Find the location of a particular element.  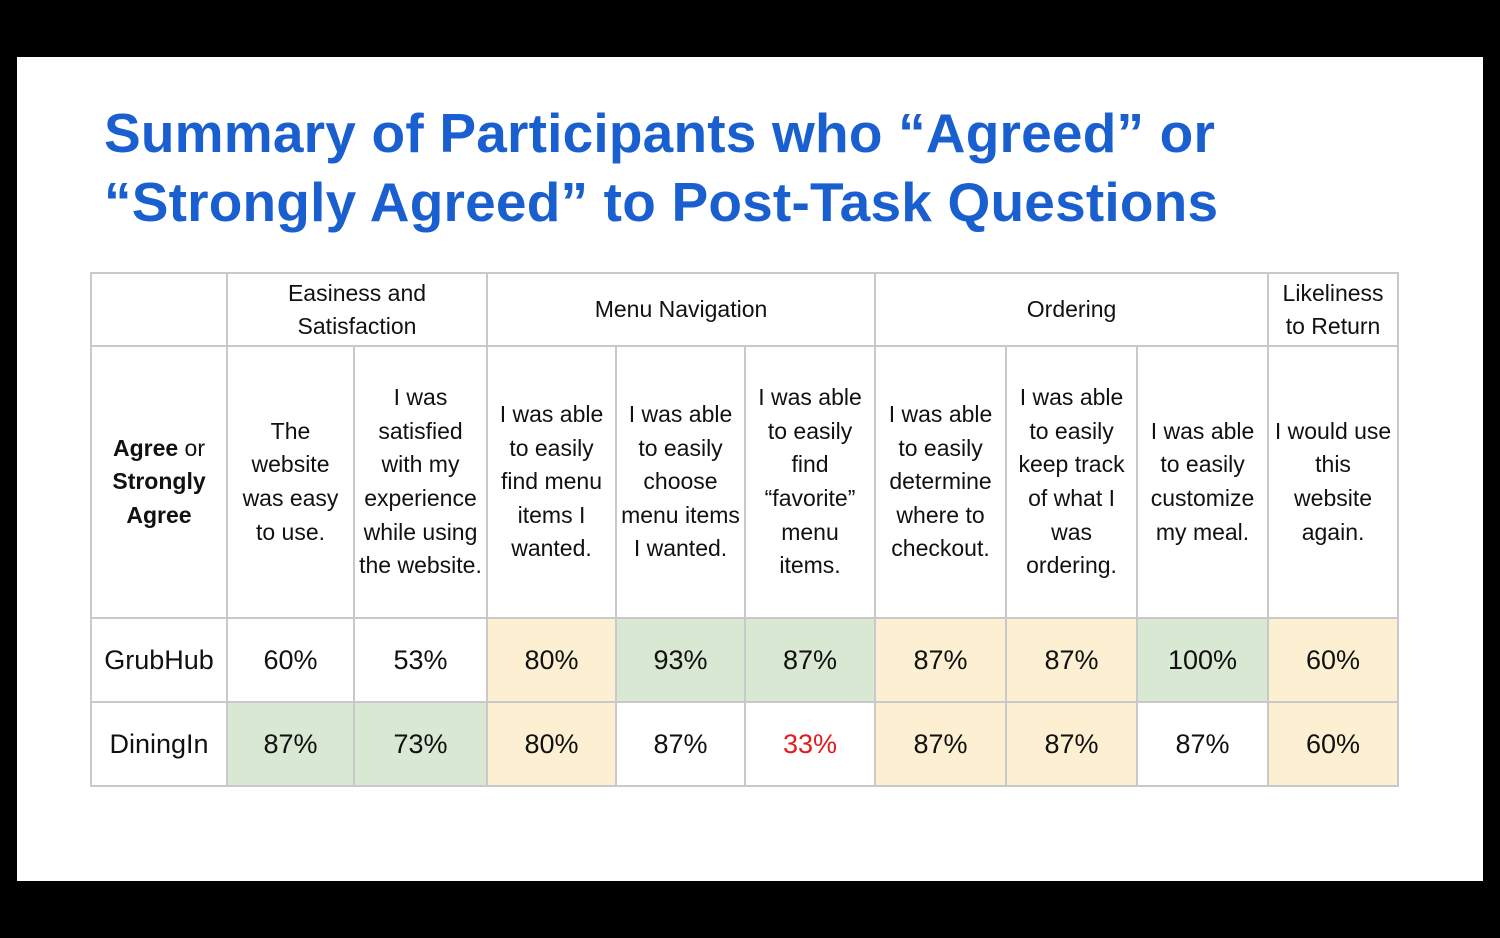

title-line-2: “Strongly Agreed” to Post-Task Questions is located at coordinates (661, 202).